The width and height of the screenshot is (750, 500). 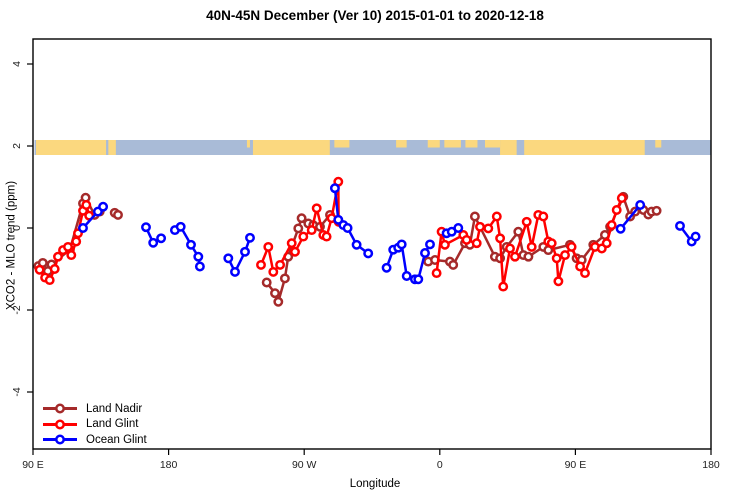 I want to click on y-tick-label: -4, so click(x=17, y=391).